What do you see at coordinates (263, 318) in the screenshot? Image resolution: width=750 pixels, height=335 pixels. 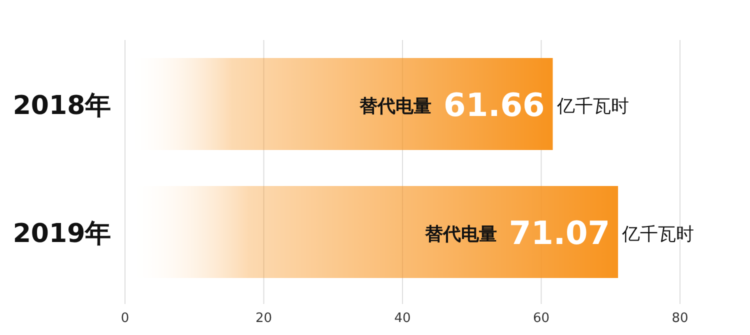 I see `x-tick-label: 20` at bounding box center [263, 318].